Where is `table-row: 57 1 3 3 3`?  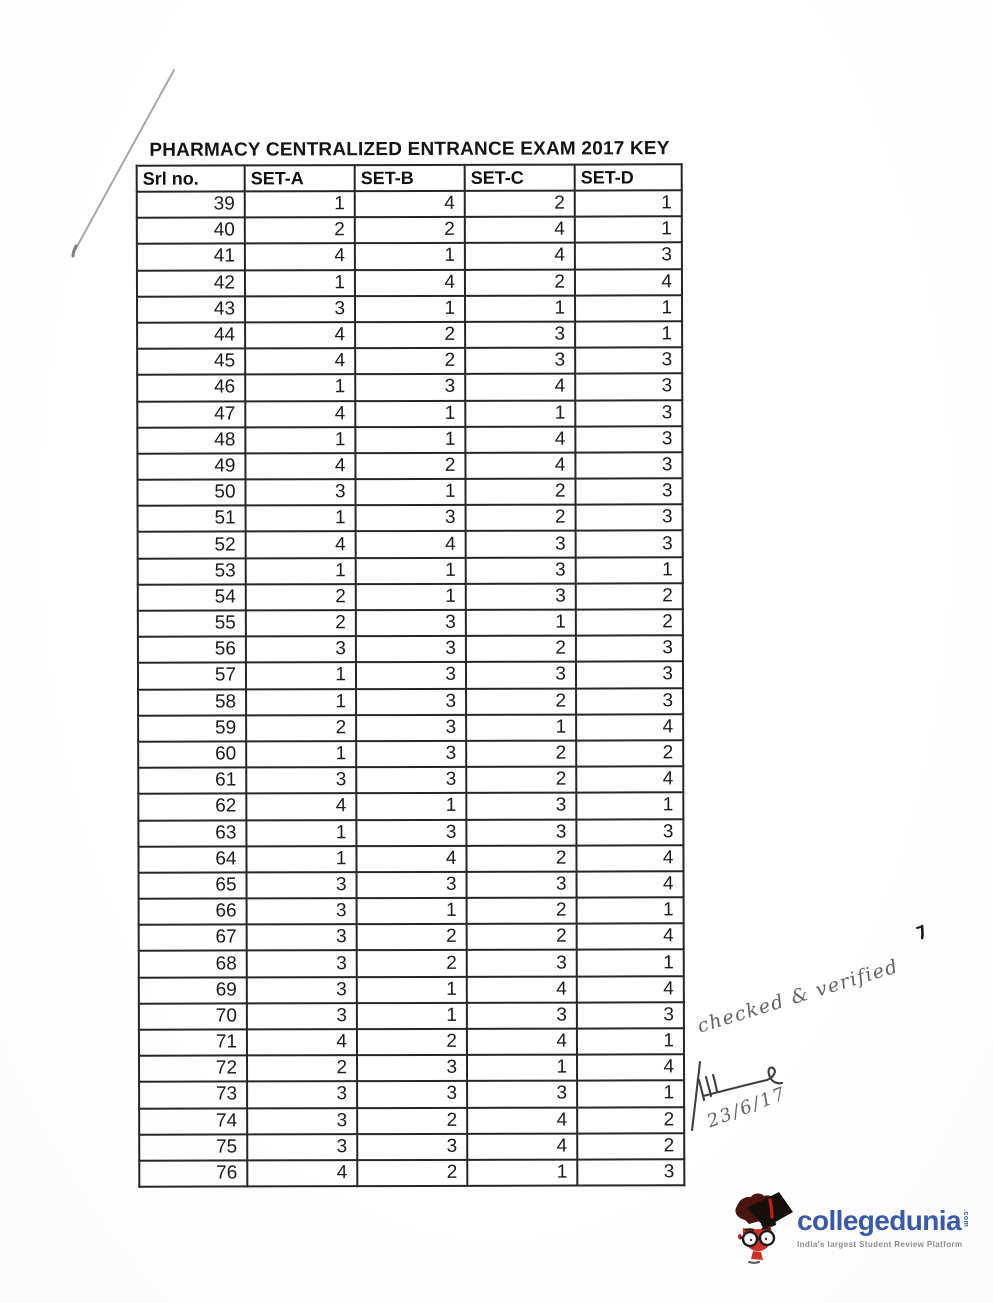 table-row: 57 1 3 3 3 is located at coordinates (410, 675).